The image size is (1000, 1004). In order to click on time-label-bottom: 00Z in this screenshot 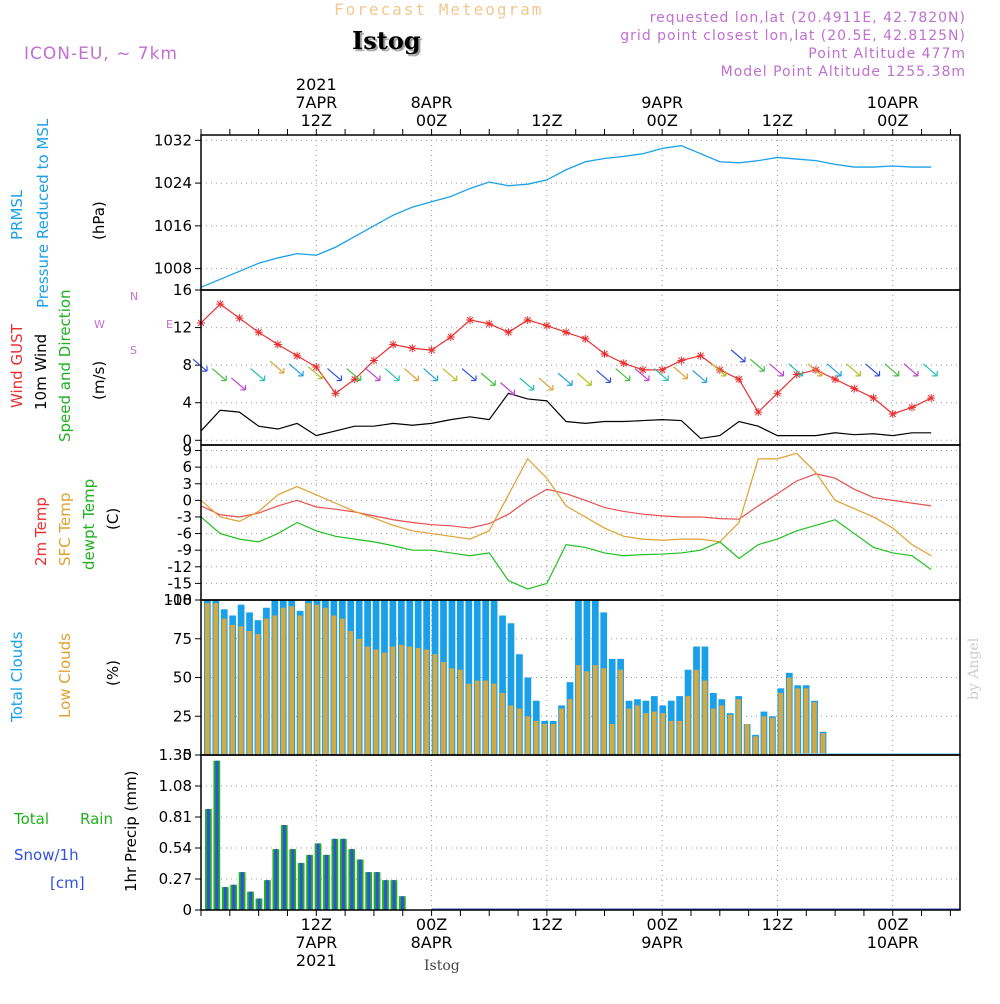, I will do `click(892, 924)`.